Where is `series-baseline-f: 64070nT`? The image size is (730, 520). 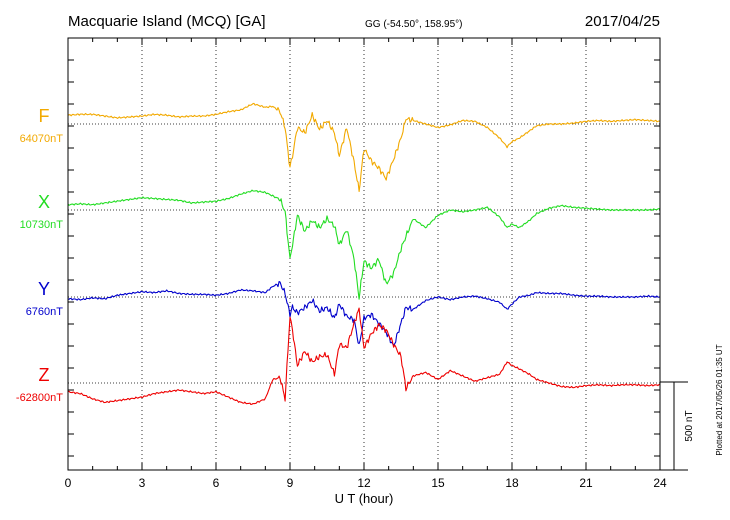
series-baseline-f: 64070nT is located at coordinates (42, 139).